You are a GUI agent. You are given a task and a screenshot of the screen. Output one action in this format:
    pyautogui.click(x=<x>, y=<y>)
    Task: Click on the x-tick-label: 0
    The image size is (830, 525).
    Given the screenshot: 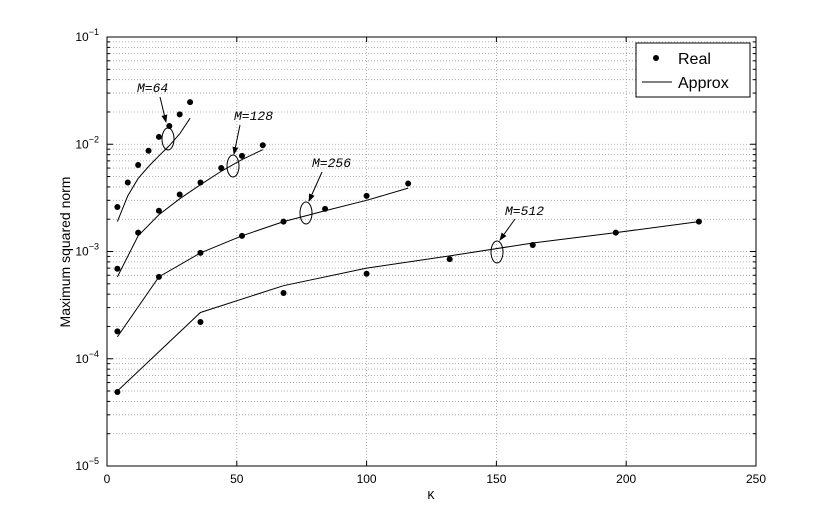 What is the action you would take?
    pyautogui.click(x=107, y=479)
    